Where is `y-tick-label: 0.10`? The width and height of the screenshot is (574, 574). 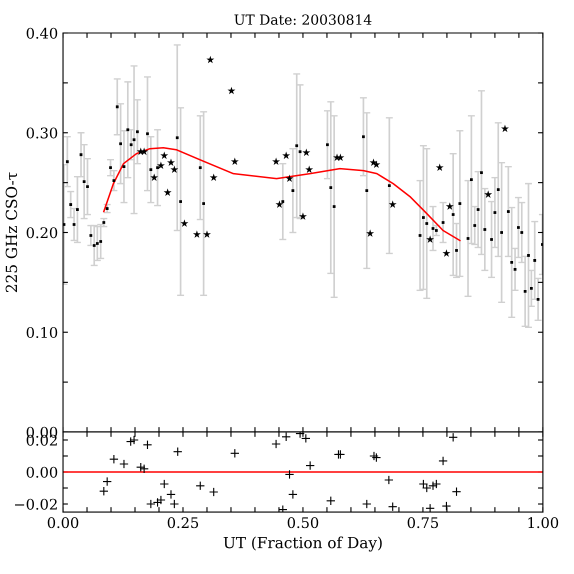
y-tick-label: 0.10 is located at coordinates (42, 332).